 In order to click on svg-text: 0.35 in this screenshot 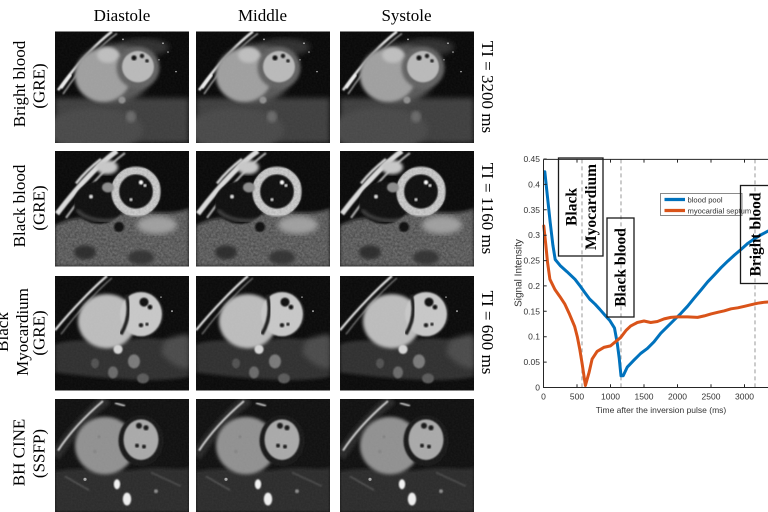, I will do `click(531, 210)`.